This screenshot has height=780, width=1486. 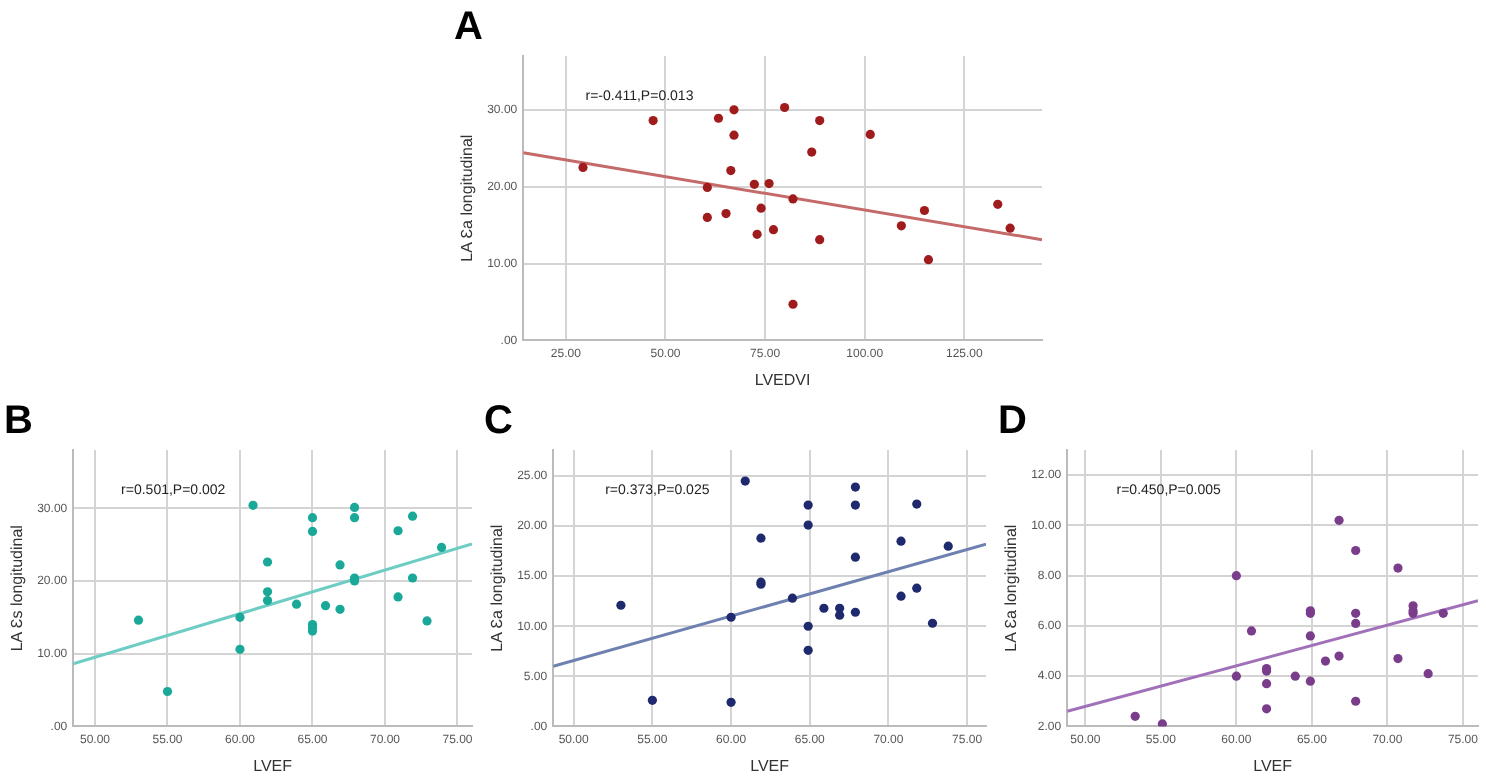 I want to click on chart-title: A, so click(x=468, y=27).